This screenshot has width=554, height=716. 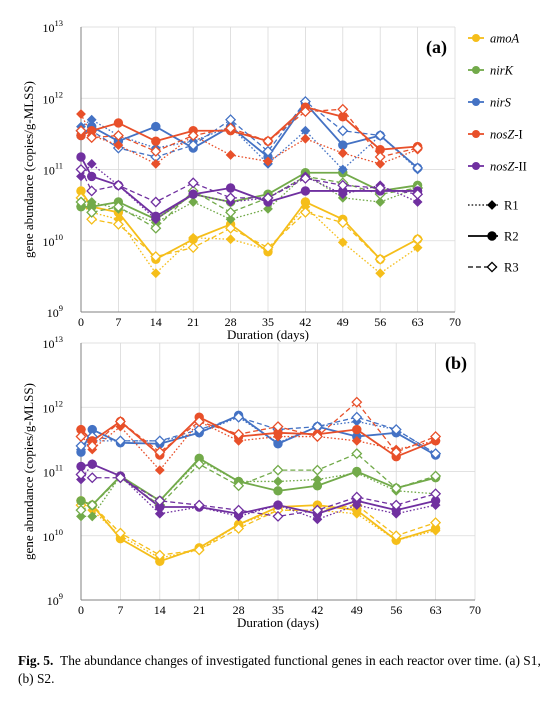 I want to click on panel-label-a: (a), so click(x=436, y=47).